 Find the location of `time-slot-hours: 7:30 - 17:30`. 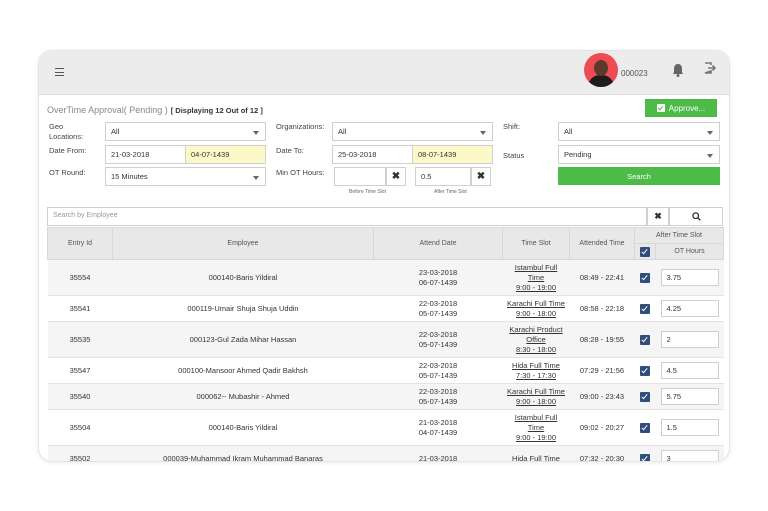

time-slot-hours: 7:30 - 17:30 is located at coordinates (536, 375).